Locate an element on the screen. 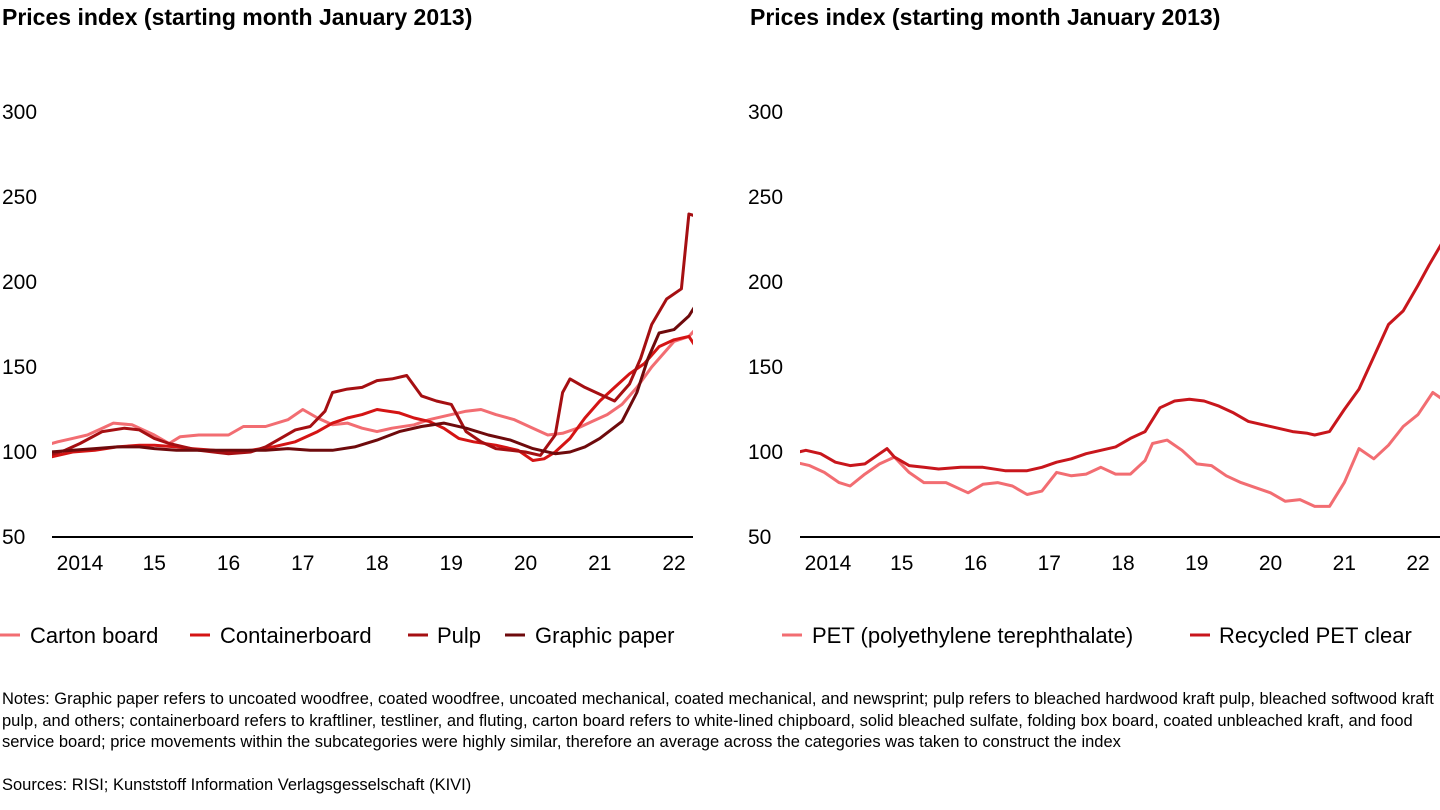 The image size is (1440, 810). series-line-recycled-pet is located at coordinates (1120, 358).